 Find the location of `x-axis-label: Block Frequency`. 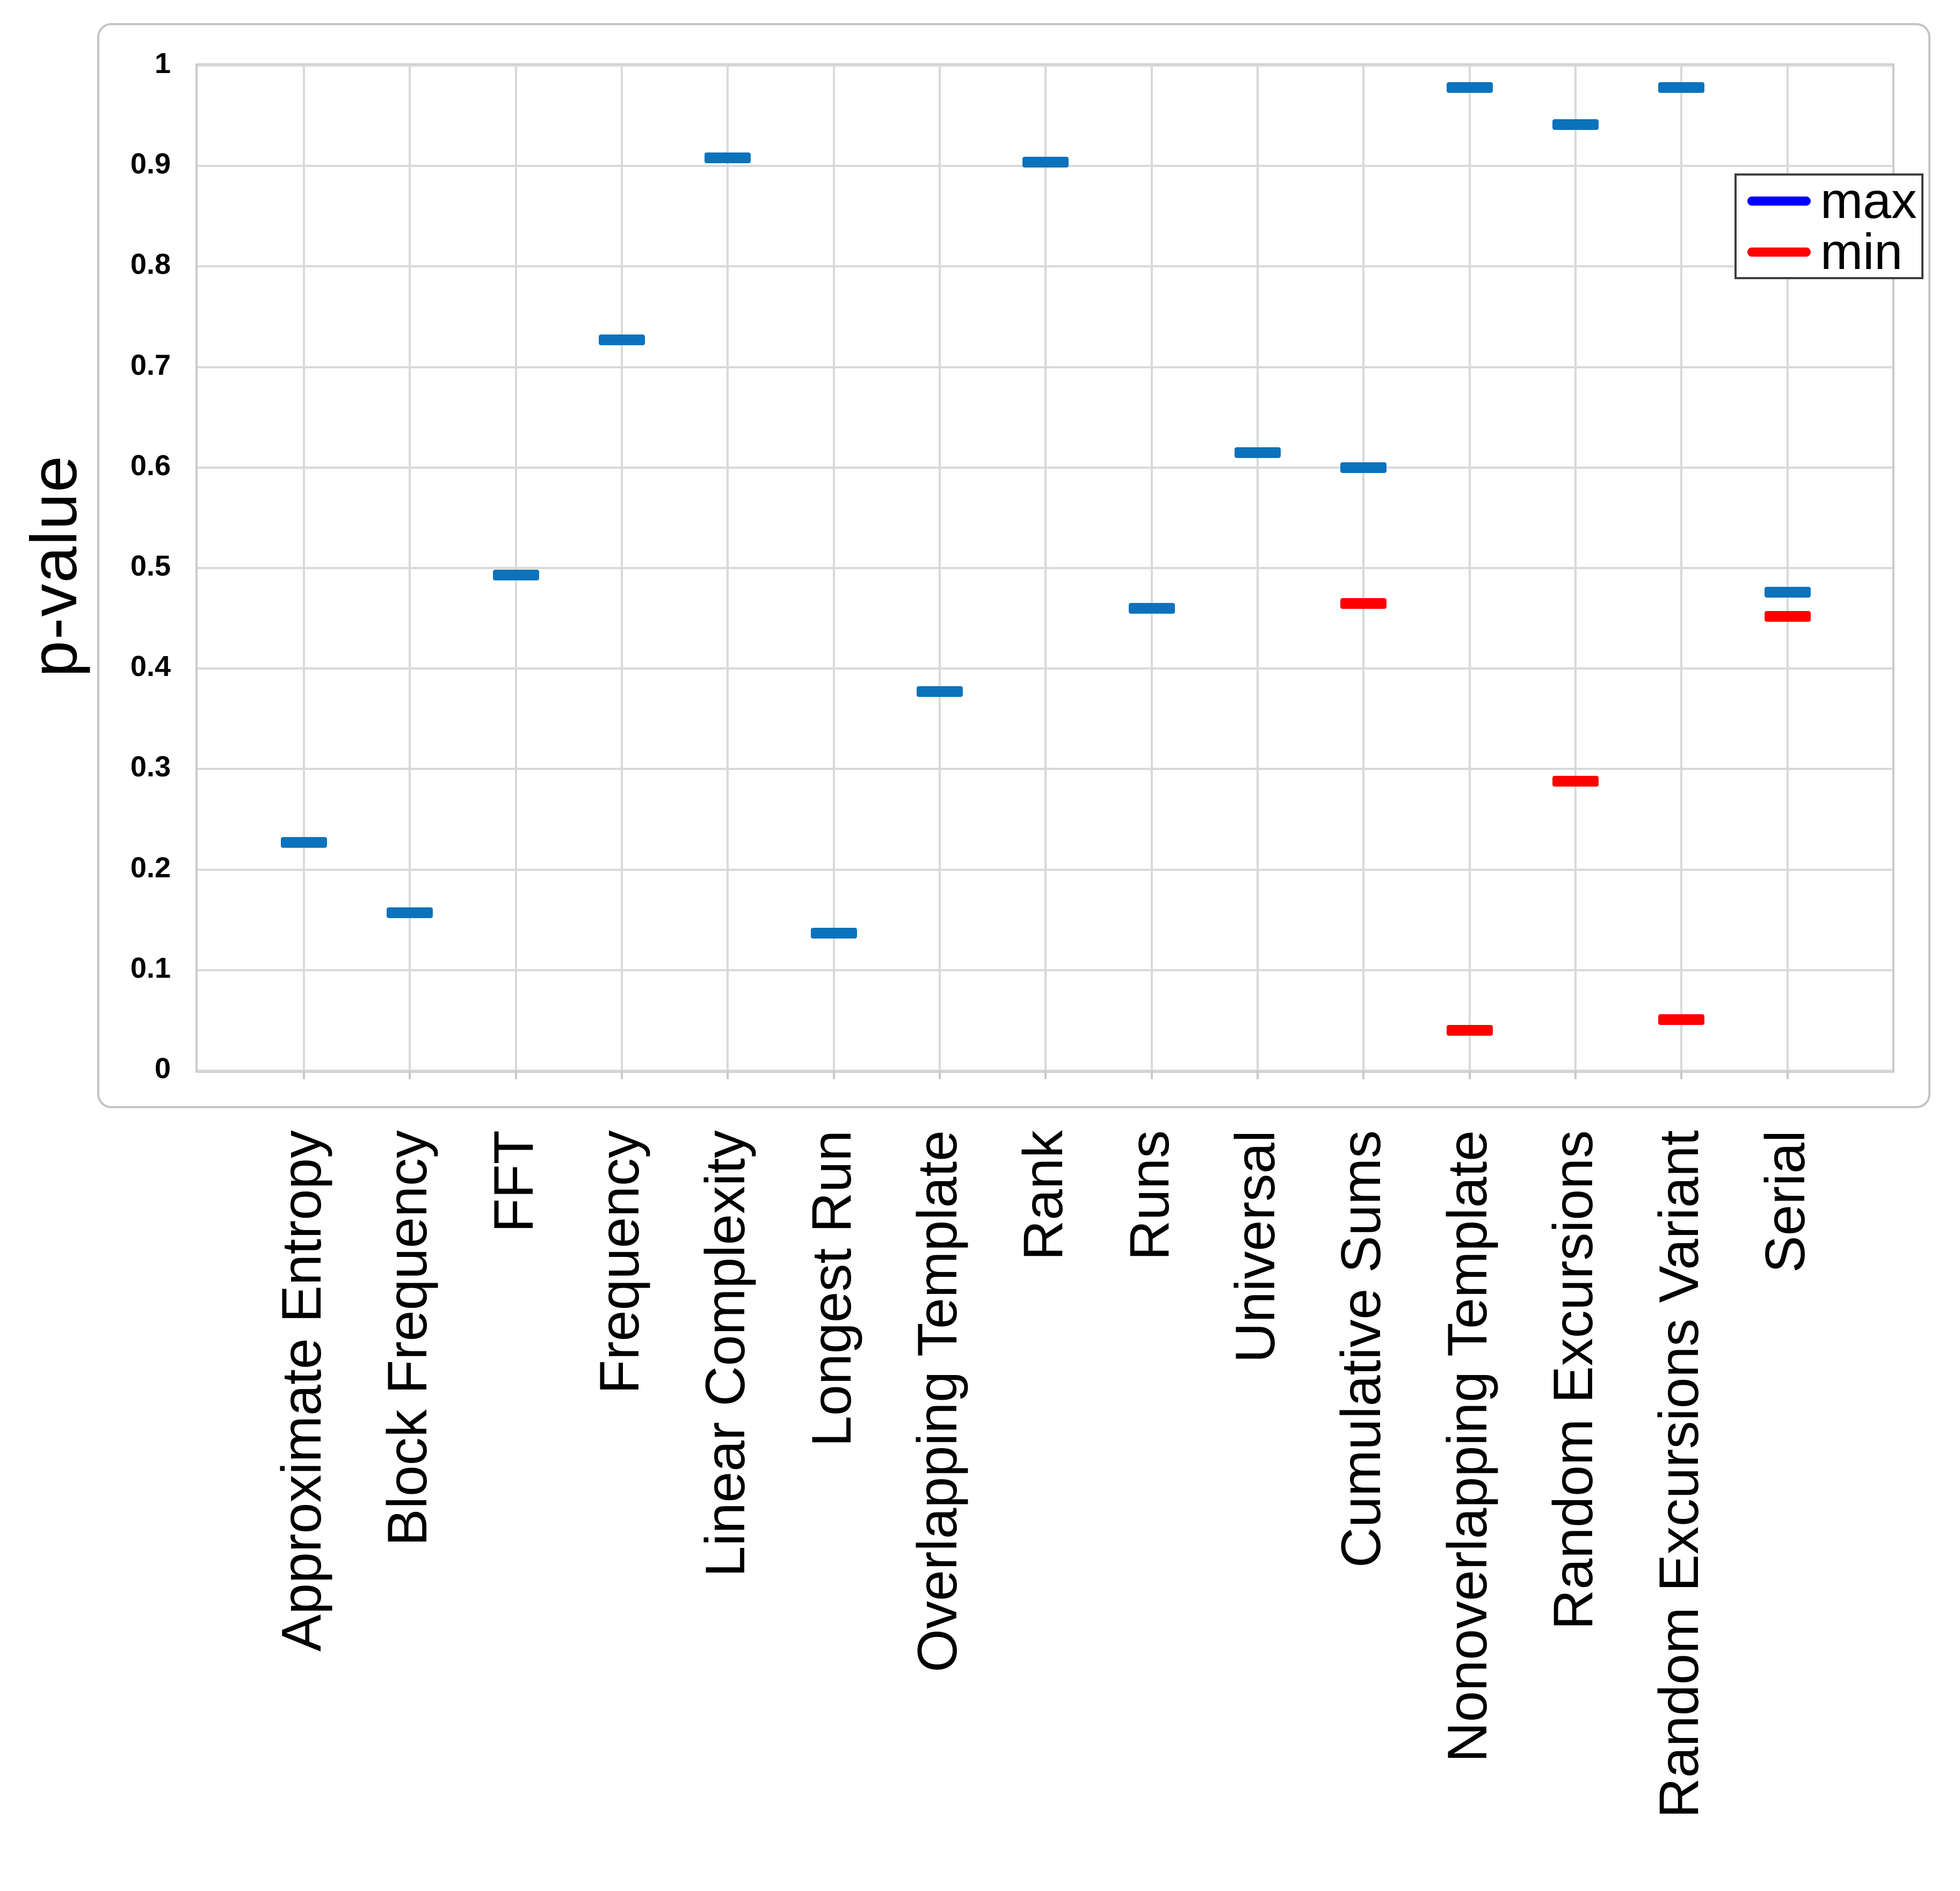

x-axis-label: Block Frequency is located at coordinates (407, 1338).